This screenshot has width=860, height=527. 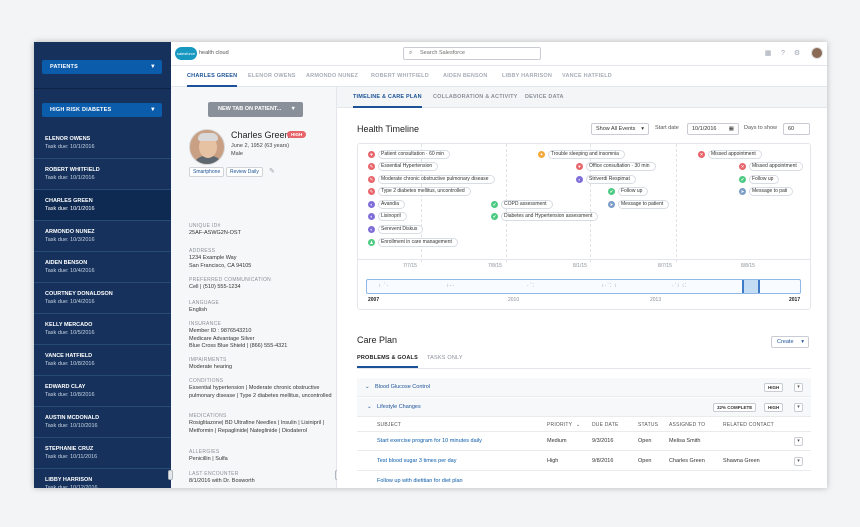 I want to click on detail-tab: DEVICE DATA, so click(x=544, y=97).